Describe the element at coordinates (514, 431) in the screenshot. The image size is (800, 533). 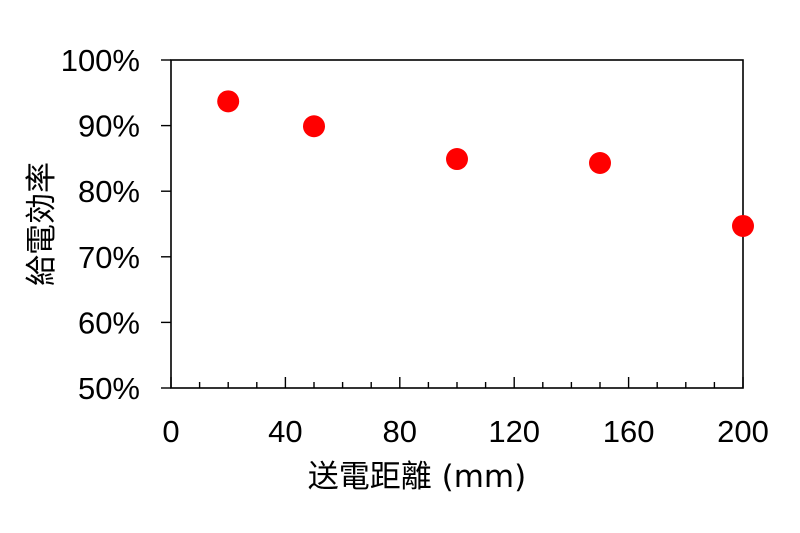
I see `x-tick-label: 120` at that location.